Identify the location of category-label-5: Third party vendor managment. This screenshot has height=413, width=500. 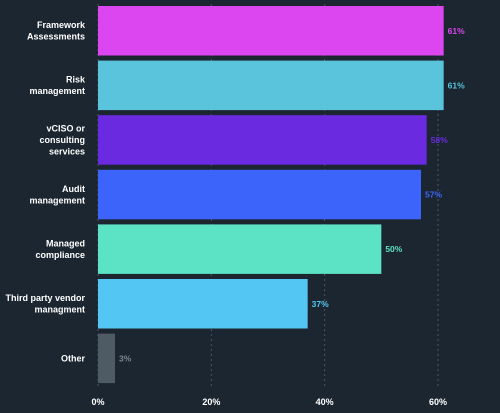
(45, 304).